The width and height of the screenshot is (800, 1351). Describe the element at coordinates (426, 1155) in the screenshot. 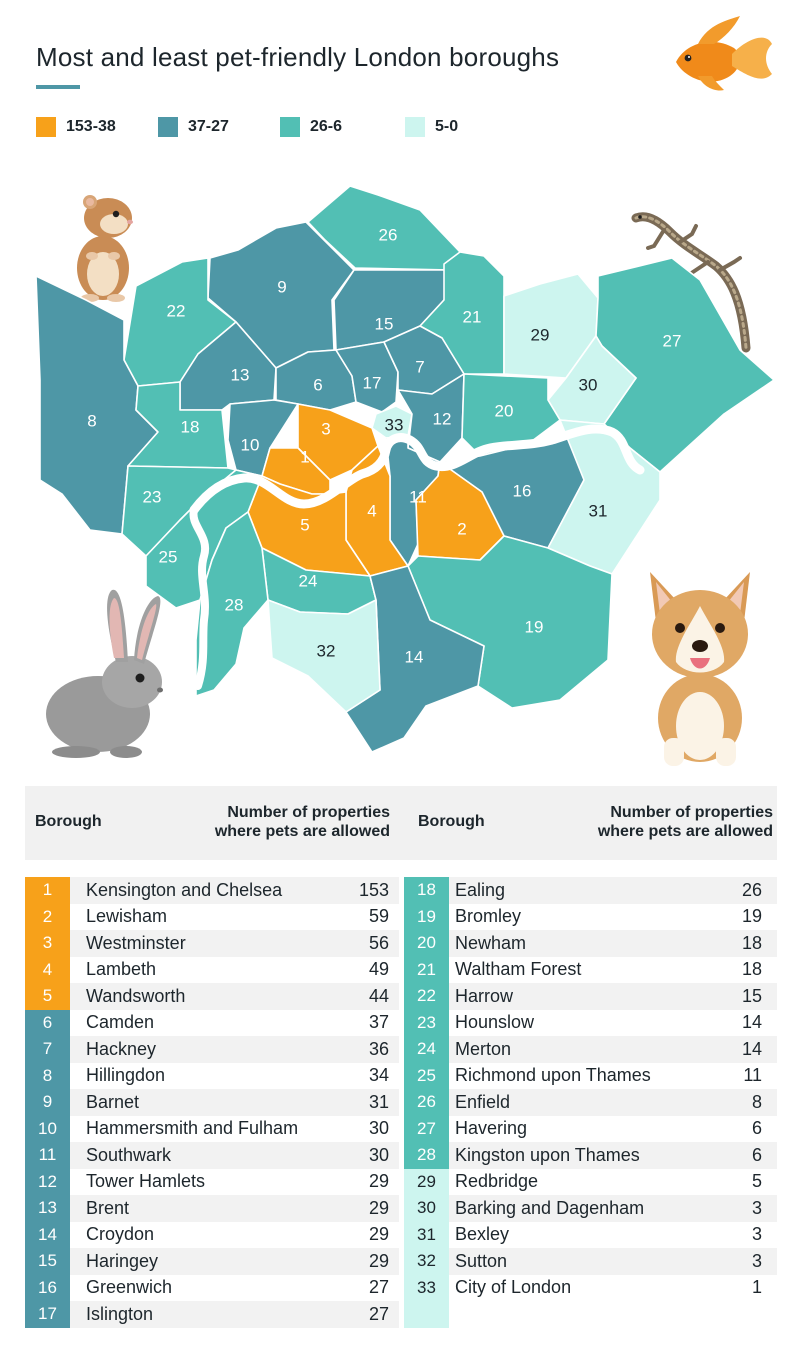

I see `rank-cell: 28` at that location.